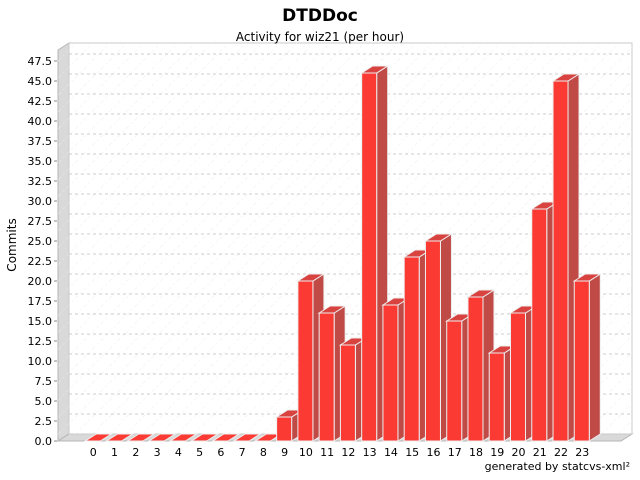 Image resolution: width=640 pixels, height=480 pixels. I want to click on x-tick-label: 21, so click(540, 452).